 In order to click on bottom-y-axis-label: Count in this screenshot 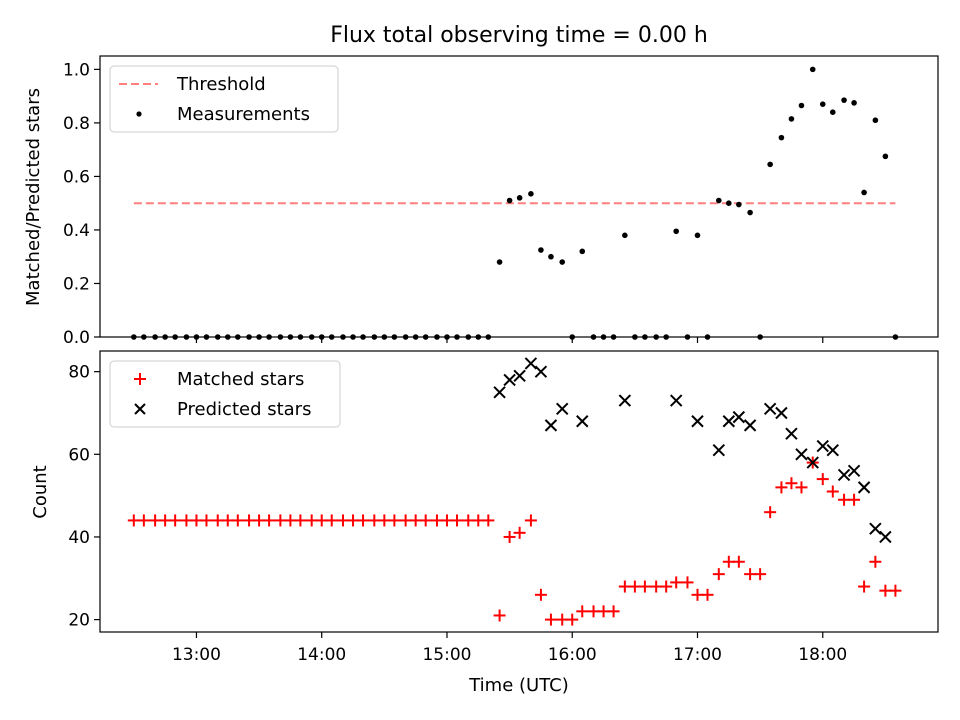, I will do `click(40, 491)`.